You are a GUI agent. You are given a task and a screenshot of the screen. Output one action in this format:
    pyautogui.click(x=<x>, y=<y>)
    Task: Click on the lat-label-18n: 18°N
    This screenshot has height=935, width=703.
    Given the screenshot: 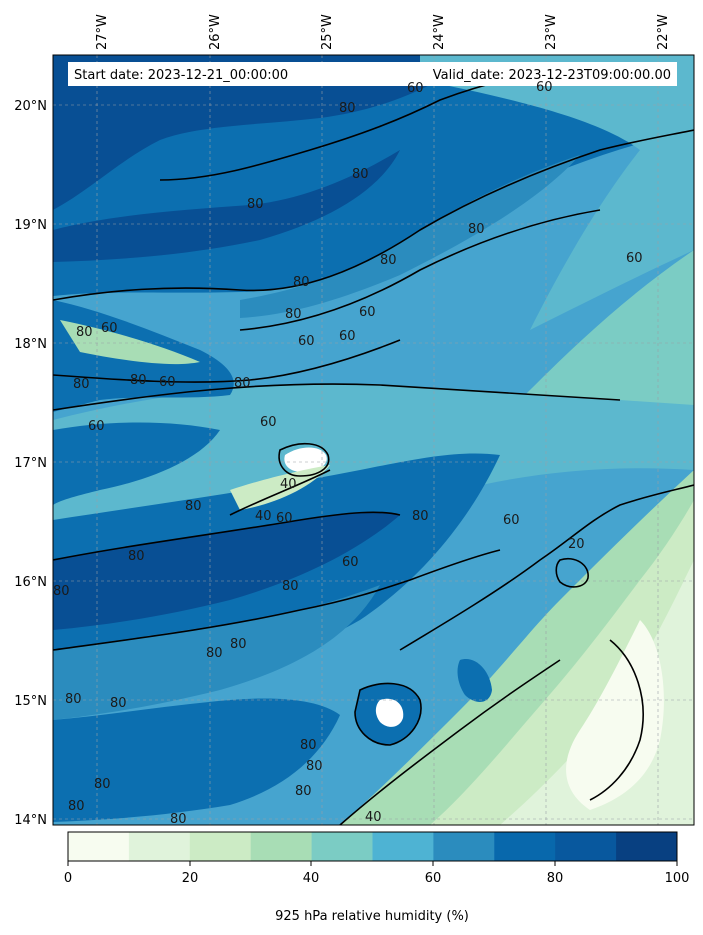 What is the action you would take?
    pyautogui.click(x=30, y=344)
    